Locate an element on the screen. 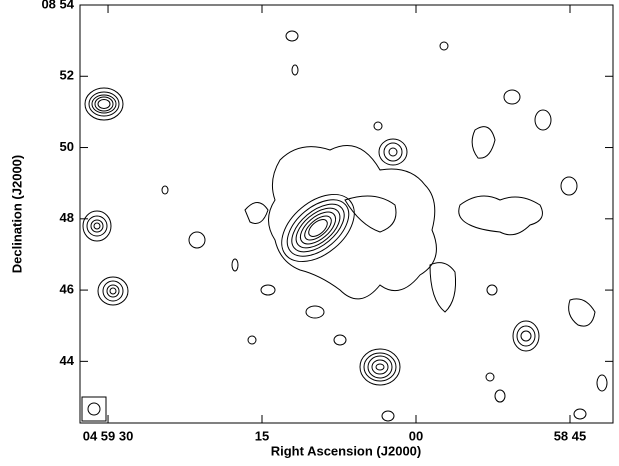 This screenshot has height=466, width=619. y-tick-label: 48 is located at coordinates (67, 217).